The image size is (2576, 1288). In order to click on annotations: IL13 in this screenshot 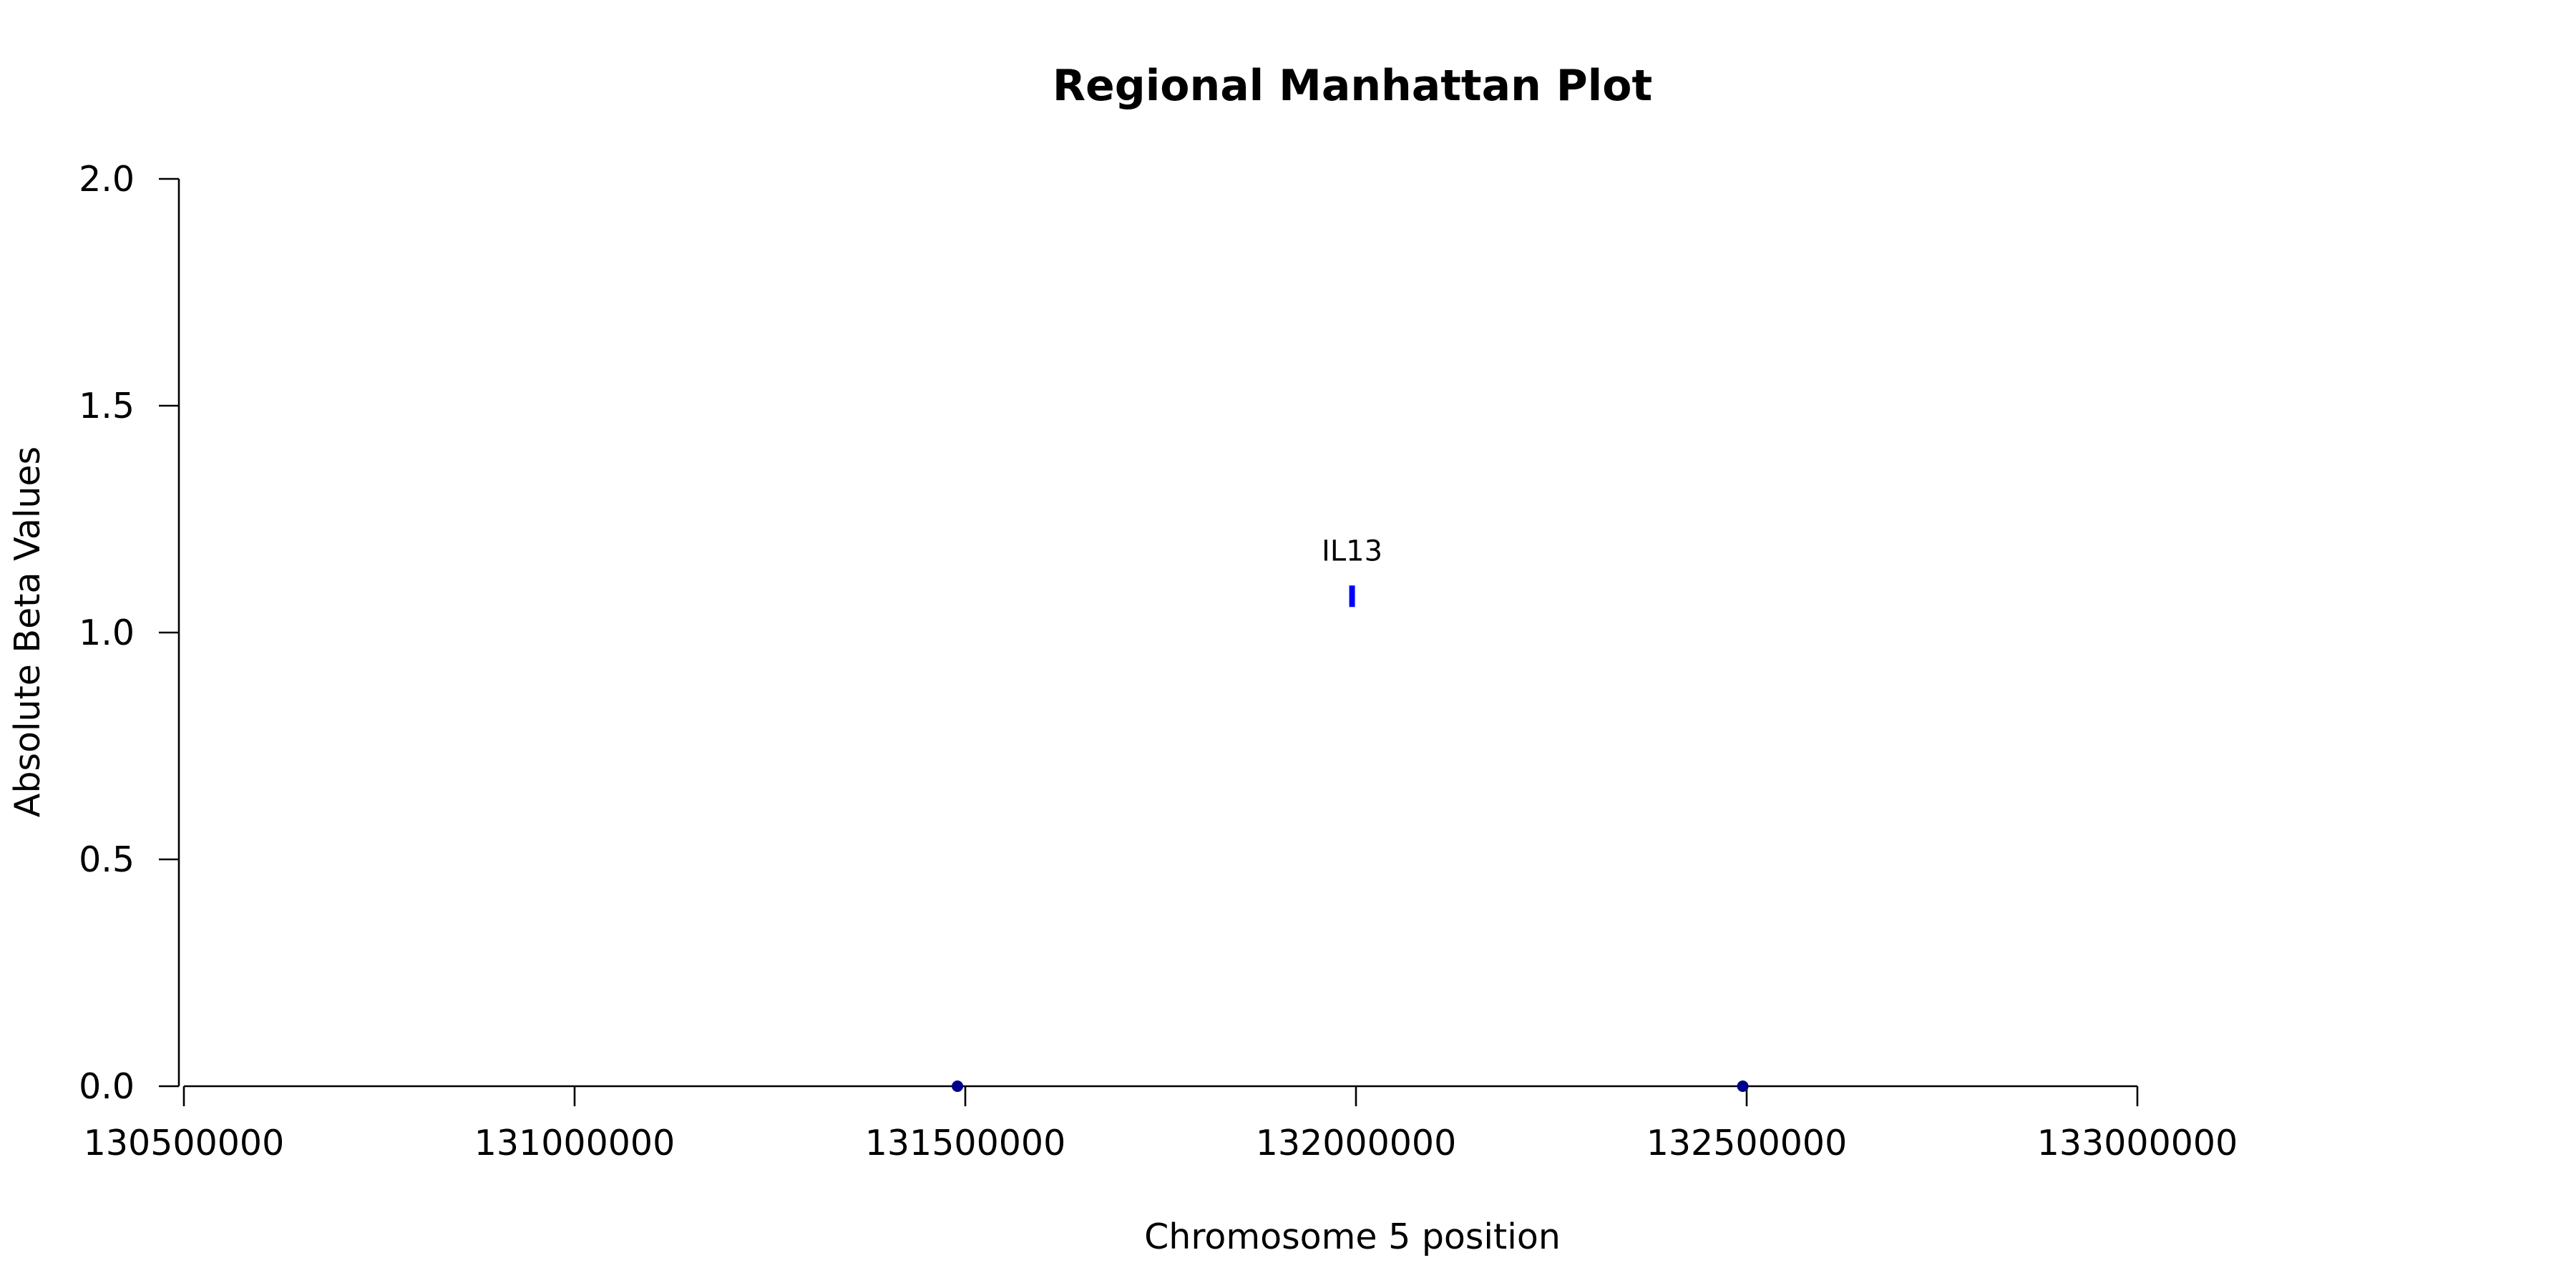, I will do `click(1352, 551)`.